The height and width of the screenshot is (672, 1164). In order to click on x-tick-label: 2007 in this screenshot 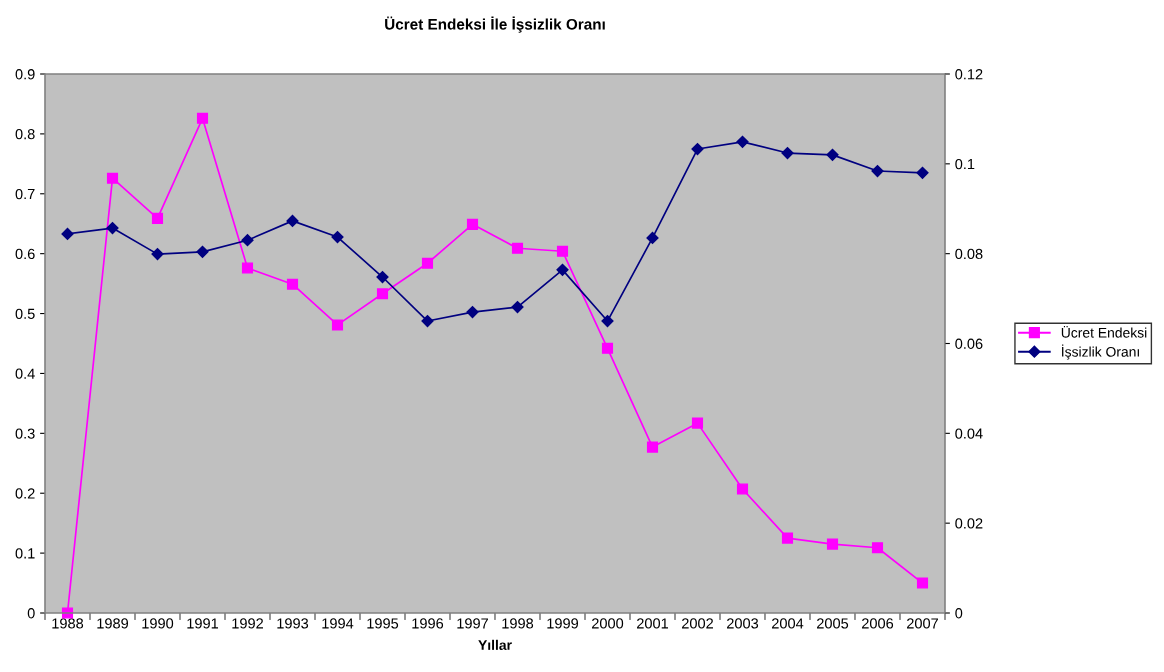, I will do `click(922, 623)`.